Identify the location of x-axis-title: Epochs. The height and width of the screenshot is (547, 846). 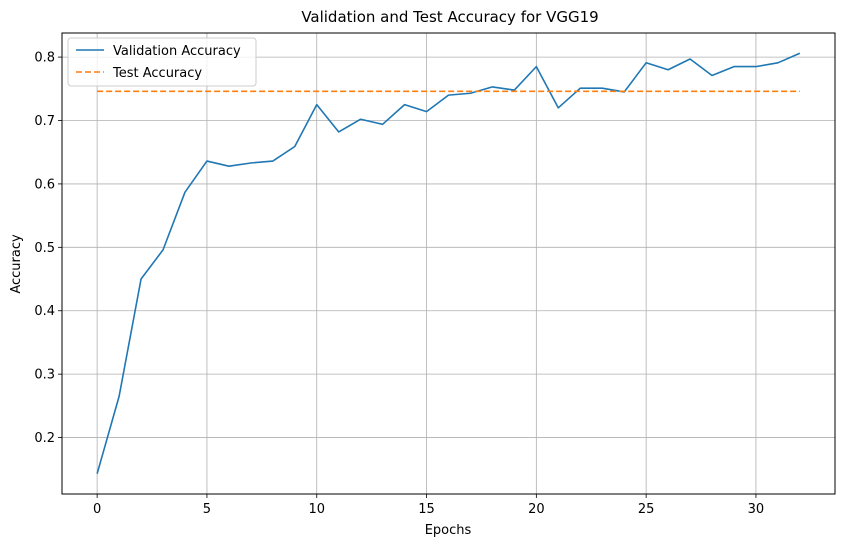
(448, 530).